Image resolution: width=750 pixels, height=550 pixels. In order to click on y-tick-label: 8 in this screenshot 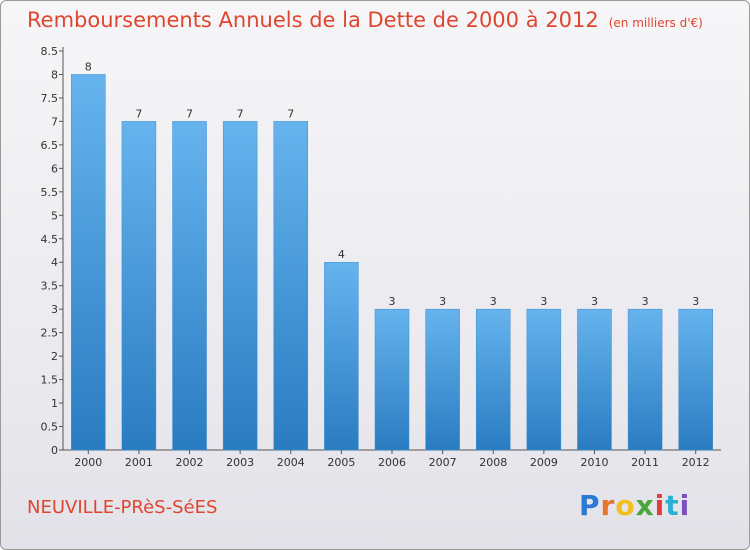, I will do `click(54, 74)`.